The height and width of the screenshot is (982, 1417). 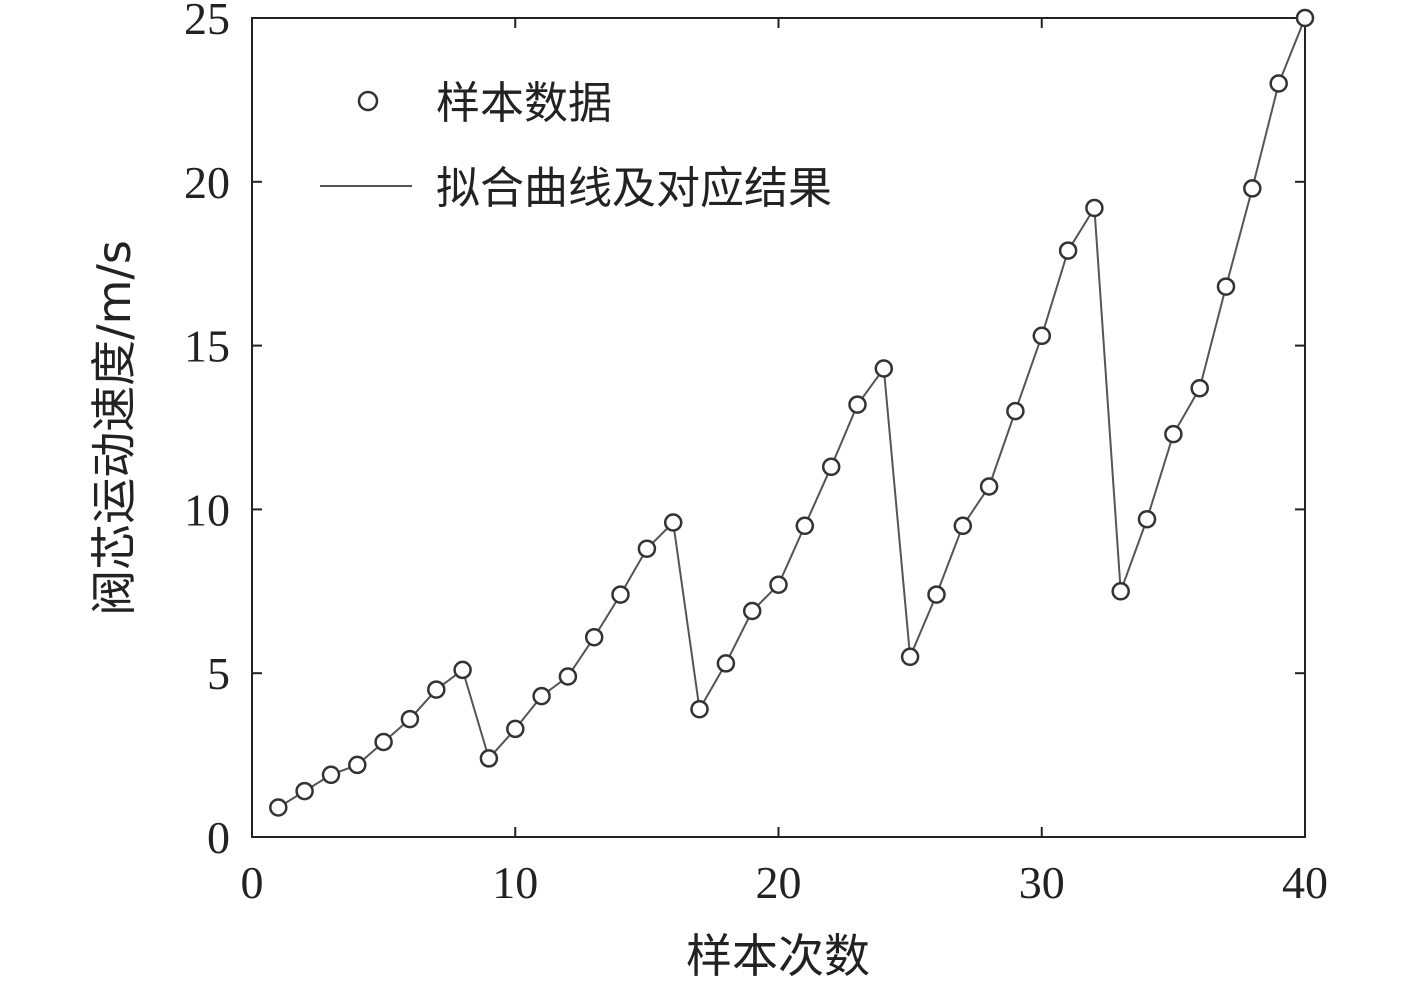 I want to click on legend-markers-label: 样本数据, so click(x=524, y=103).